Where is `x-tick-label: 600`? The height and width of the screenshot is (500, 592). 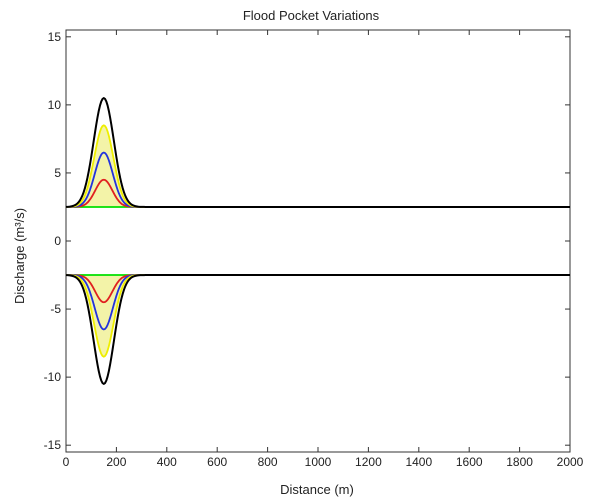 x-tick-label: 600 is located at coordinates (217, 462).